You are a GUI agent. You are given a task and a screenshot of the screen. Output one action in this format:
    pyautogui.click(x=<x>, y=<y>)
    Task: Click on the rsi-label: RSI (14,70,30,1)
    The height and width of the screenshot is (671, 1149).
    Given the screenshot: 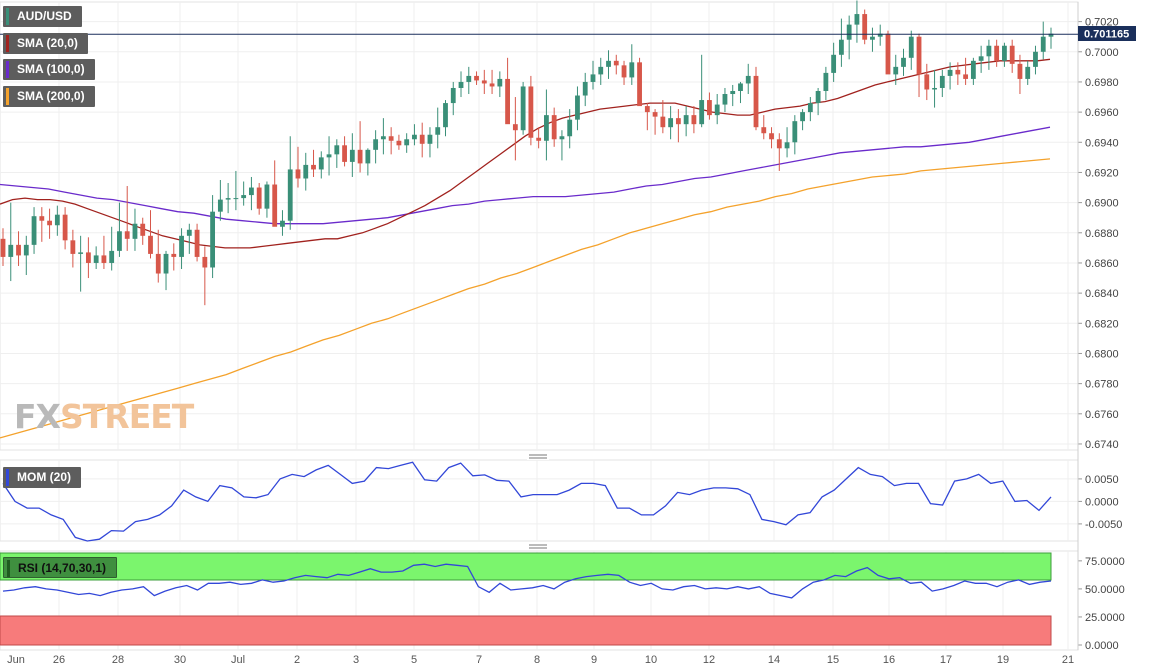 What is the action you would take?
    pyautogui.click(x=60, y=567)
    